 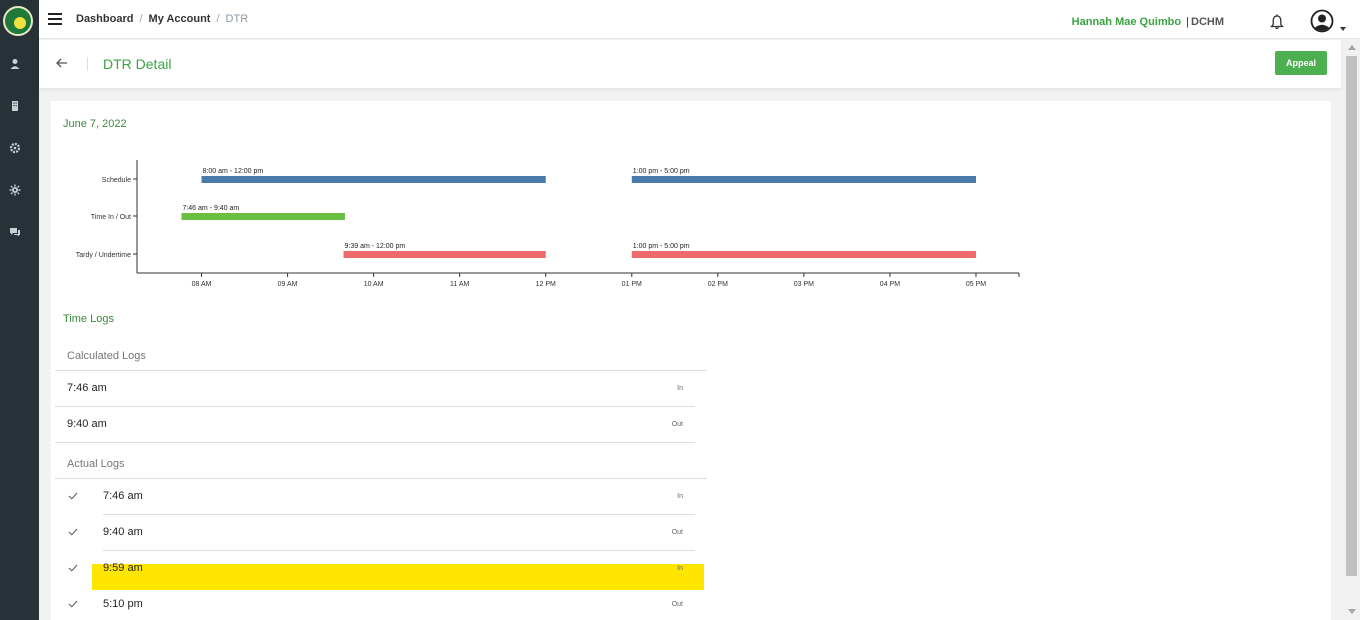 What do you see at coordinates (381, 497) in the screenshot?
I see `actual-log-row: 7:46 am In` at bounding box center [381, 497].